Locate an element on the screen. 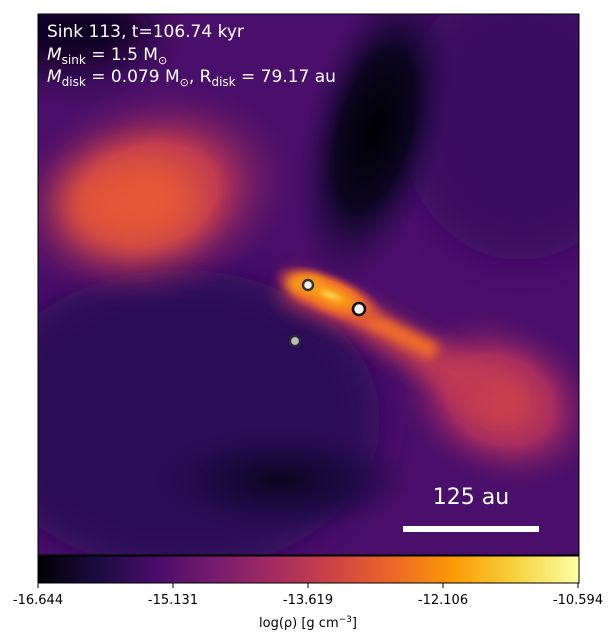  colorbar-label: log(ρ) [g cm−3] is located at coordinates (308, 623).